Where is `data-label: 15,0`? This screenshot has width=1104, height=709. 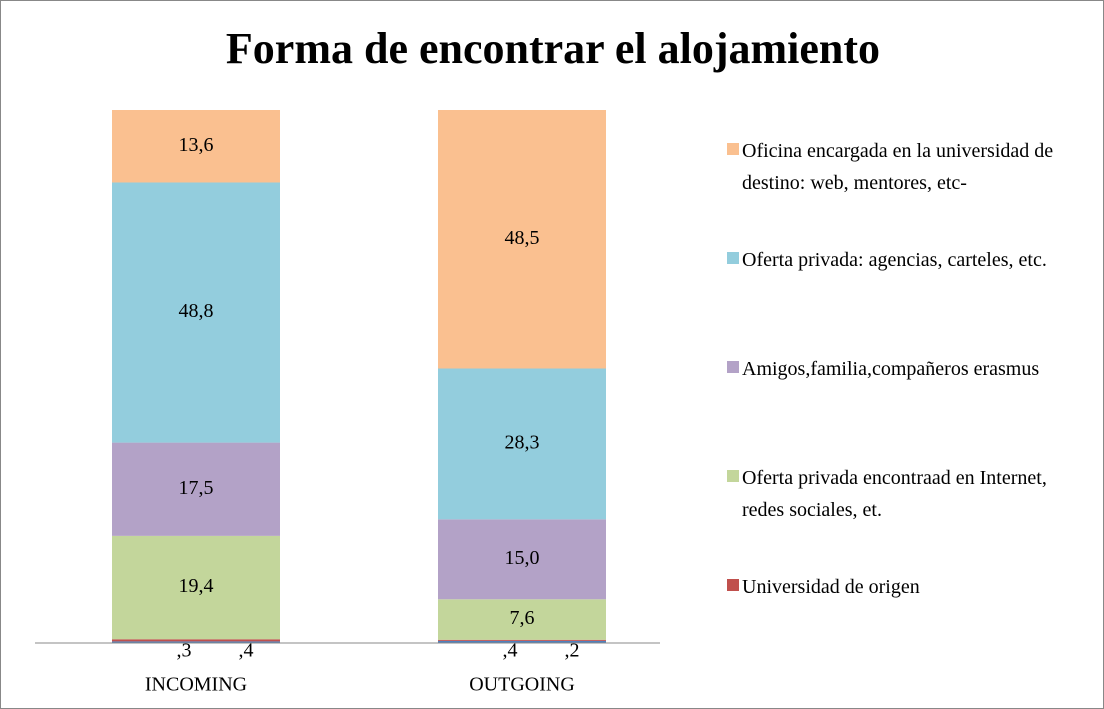
data-label: 15,0 is located at coordinates (522, 558).